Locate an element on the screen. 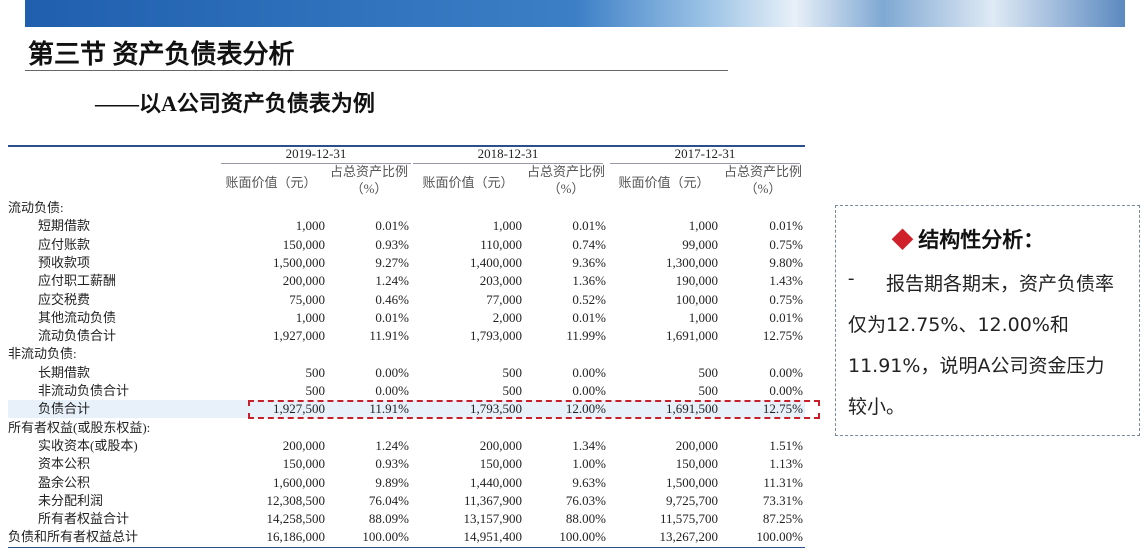  row-label: 流动负债合计 is located at coordinates (77, 336).